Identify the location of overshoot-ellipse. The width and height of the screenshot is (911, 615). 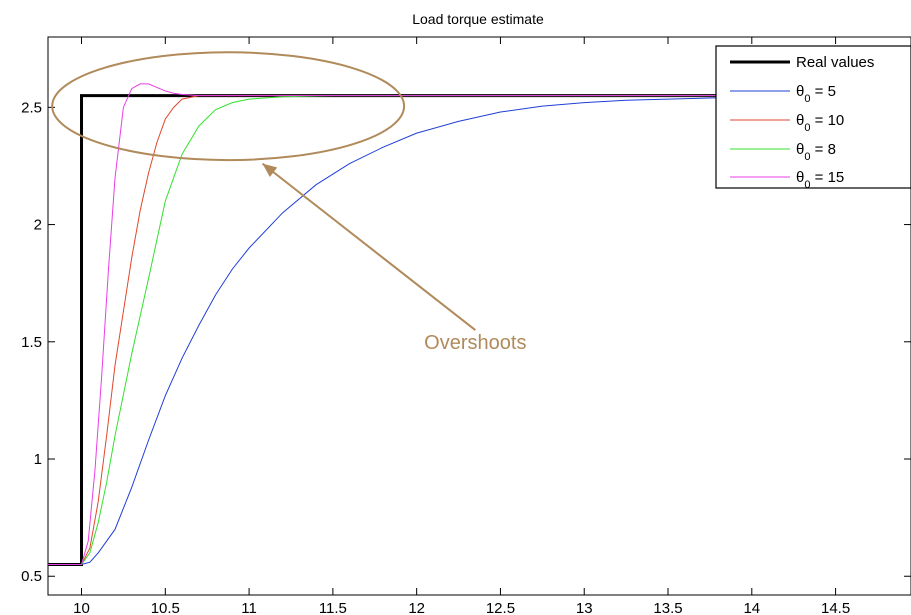
(228, 106).